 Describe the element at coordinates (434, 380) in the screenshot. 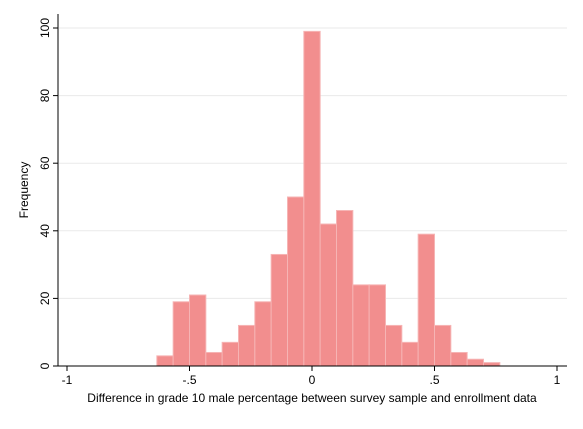

I see `x-tick-label-3: .5` at that location.